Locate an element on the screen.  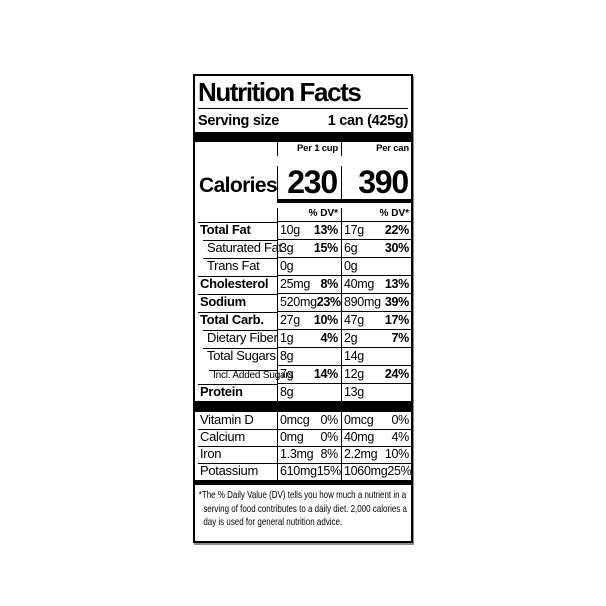
vitamin-row-potassium: Potassium 610mg 15% 1060mg 25% is located at coordinates (305, 471).